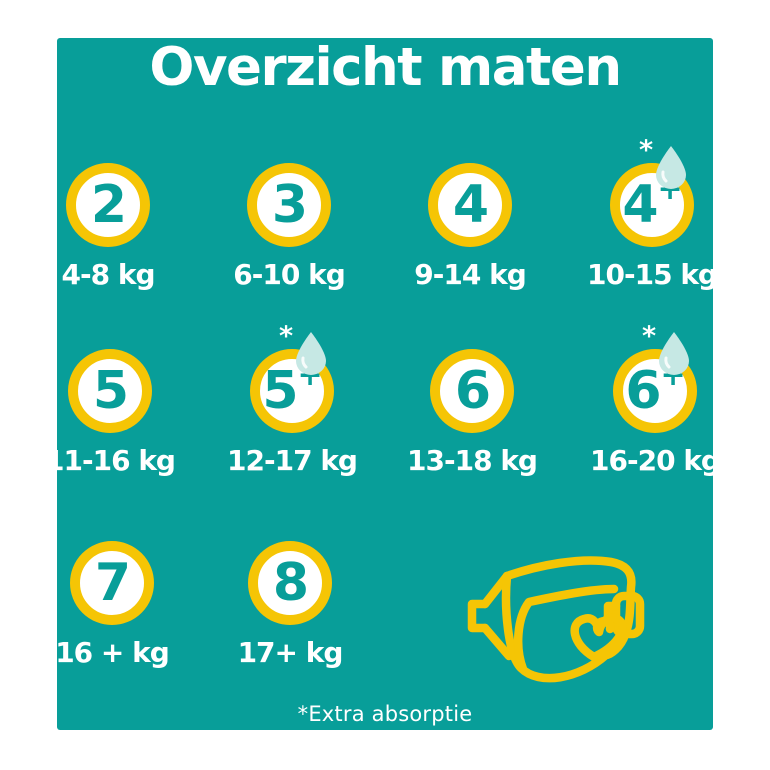 This screenshot has height=770, width=770. I want to click on weight-label: 10-15 kg, so click(652, 274).